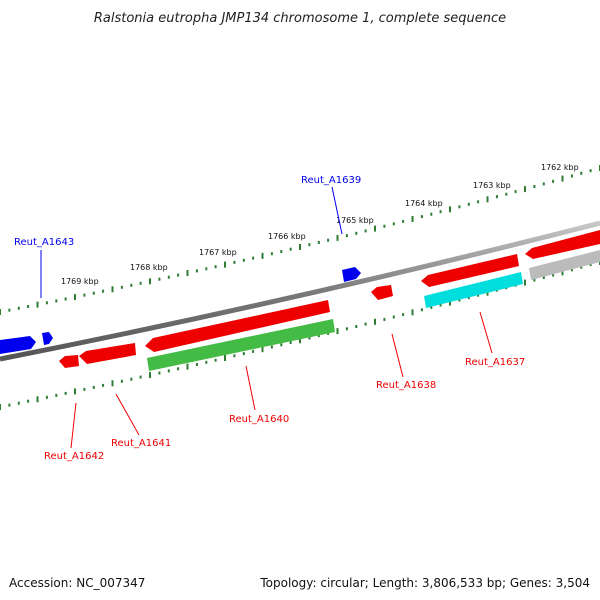 The width and height of the screenshot is (600, 600). I want to click on gene-arrow-reut-a1643, so click(47, 338).